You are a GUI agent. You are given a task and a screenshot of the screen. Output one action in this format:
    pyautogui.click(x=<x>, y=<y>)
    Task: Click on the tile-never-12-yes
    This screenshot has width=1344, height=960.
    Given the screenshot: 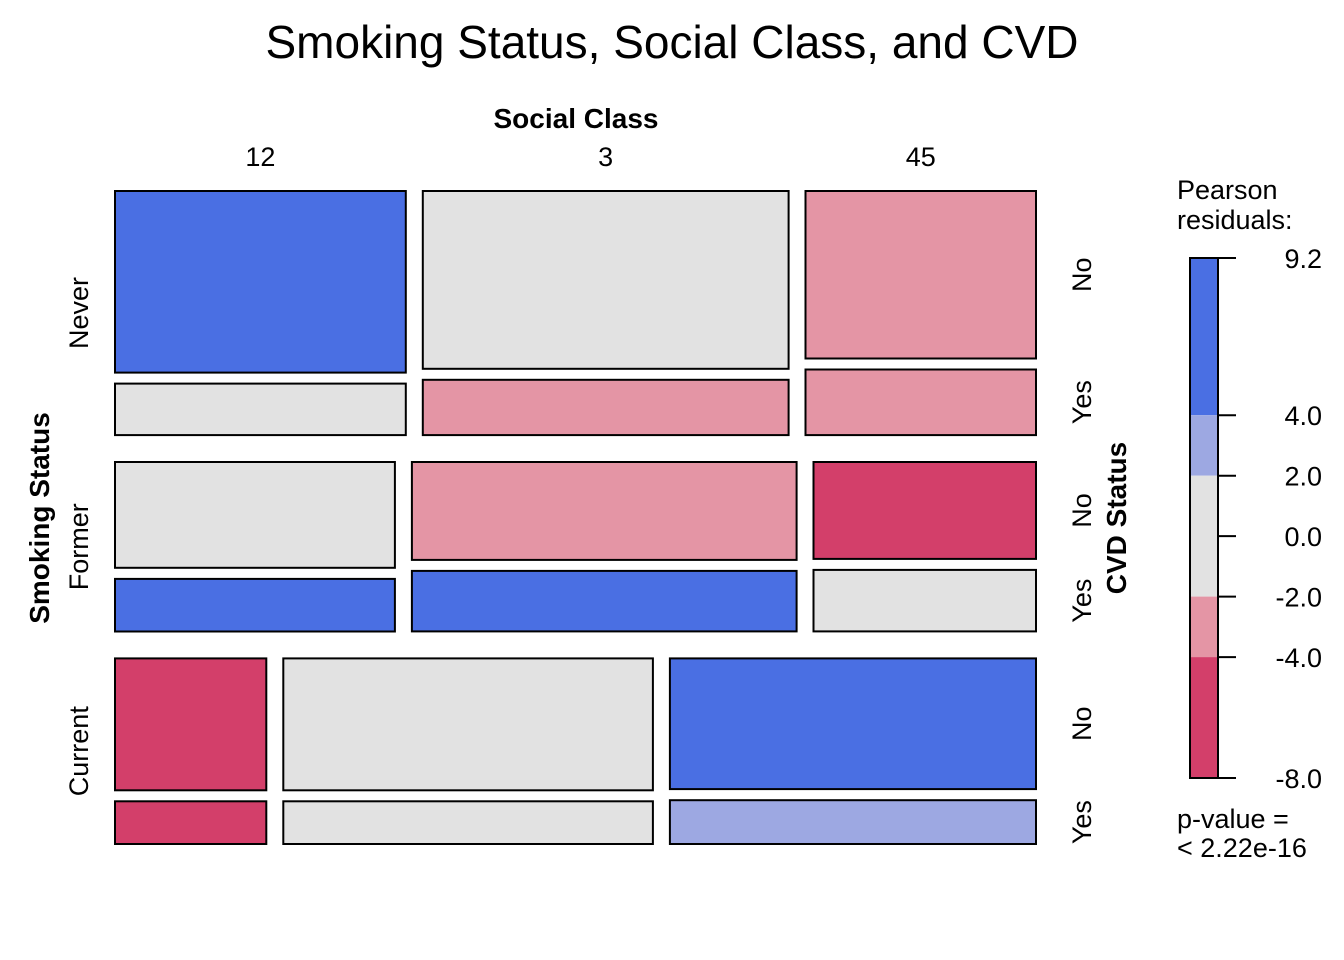 What is the action you would take?
    pyautogui.click(x=260, y=409)
    